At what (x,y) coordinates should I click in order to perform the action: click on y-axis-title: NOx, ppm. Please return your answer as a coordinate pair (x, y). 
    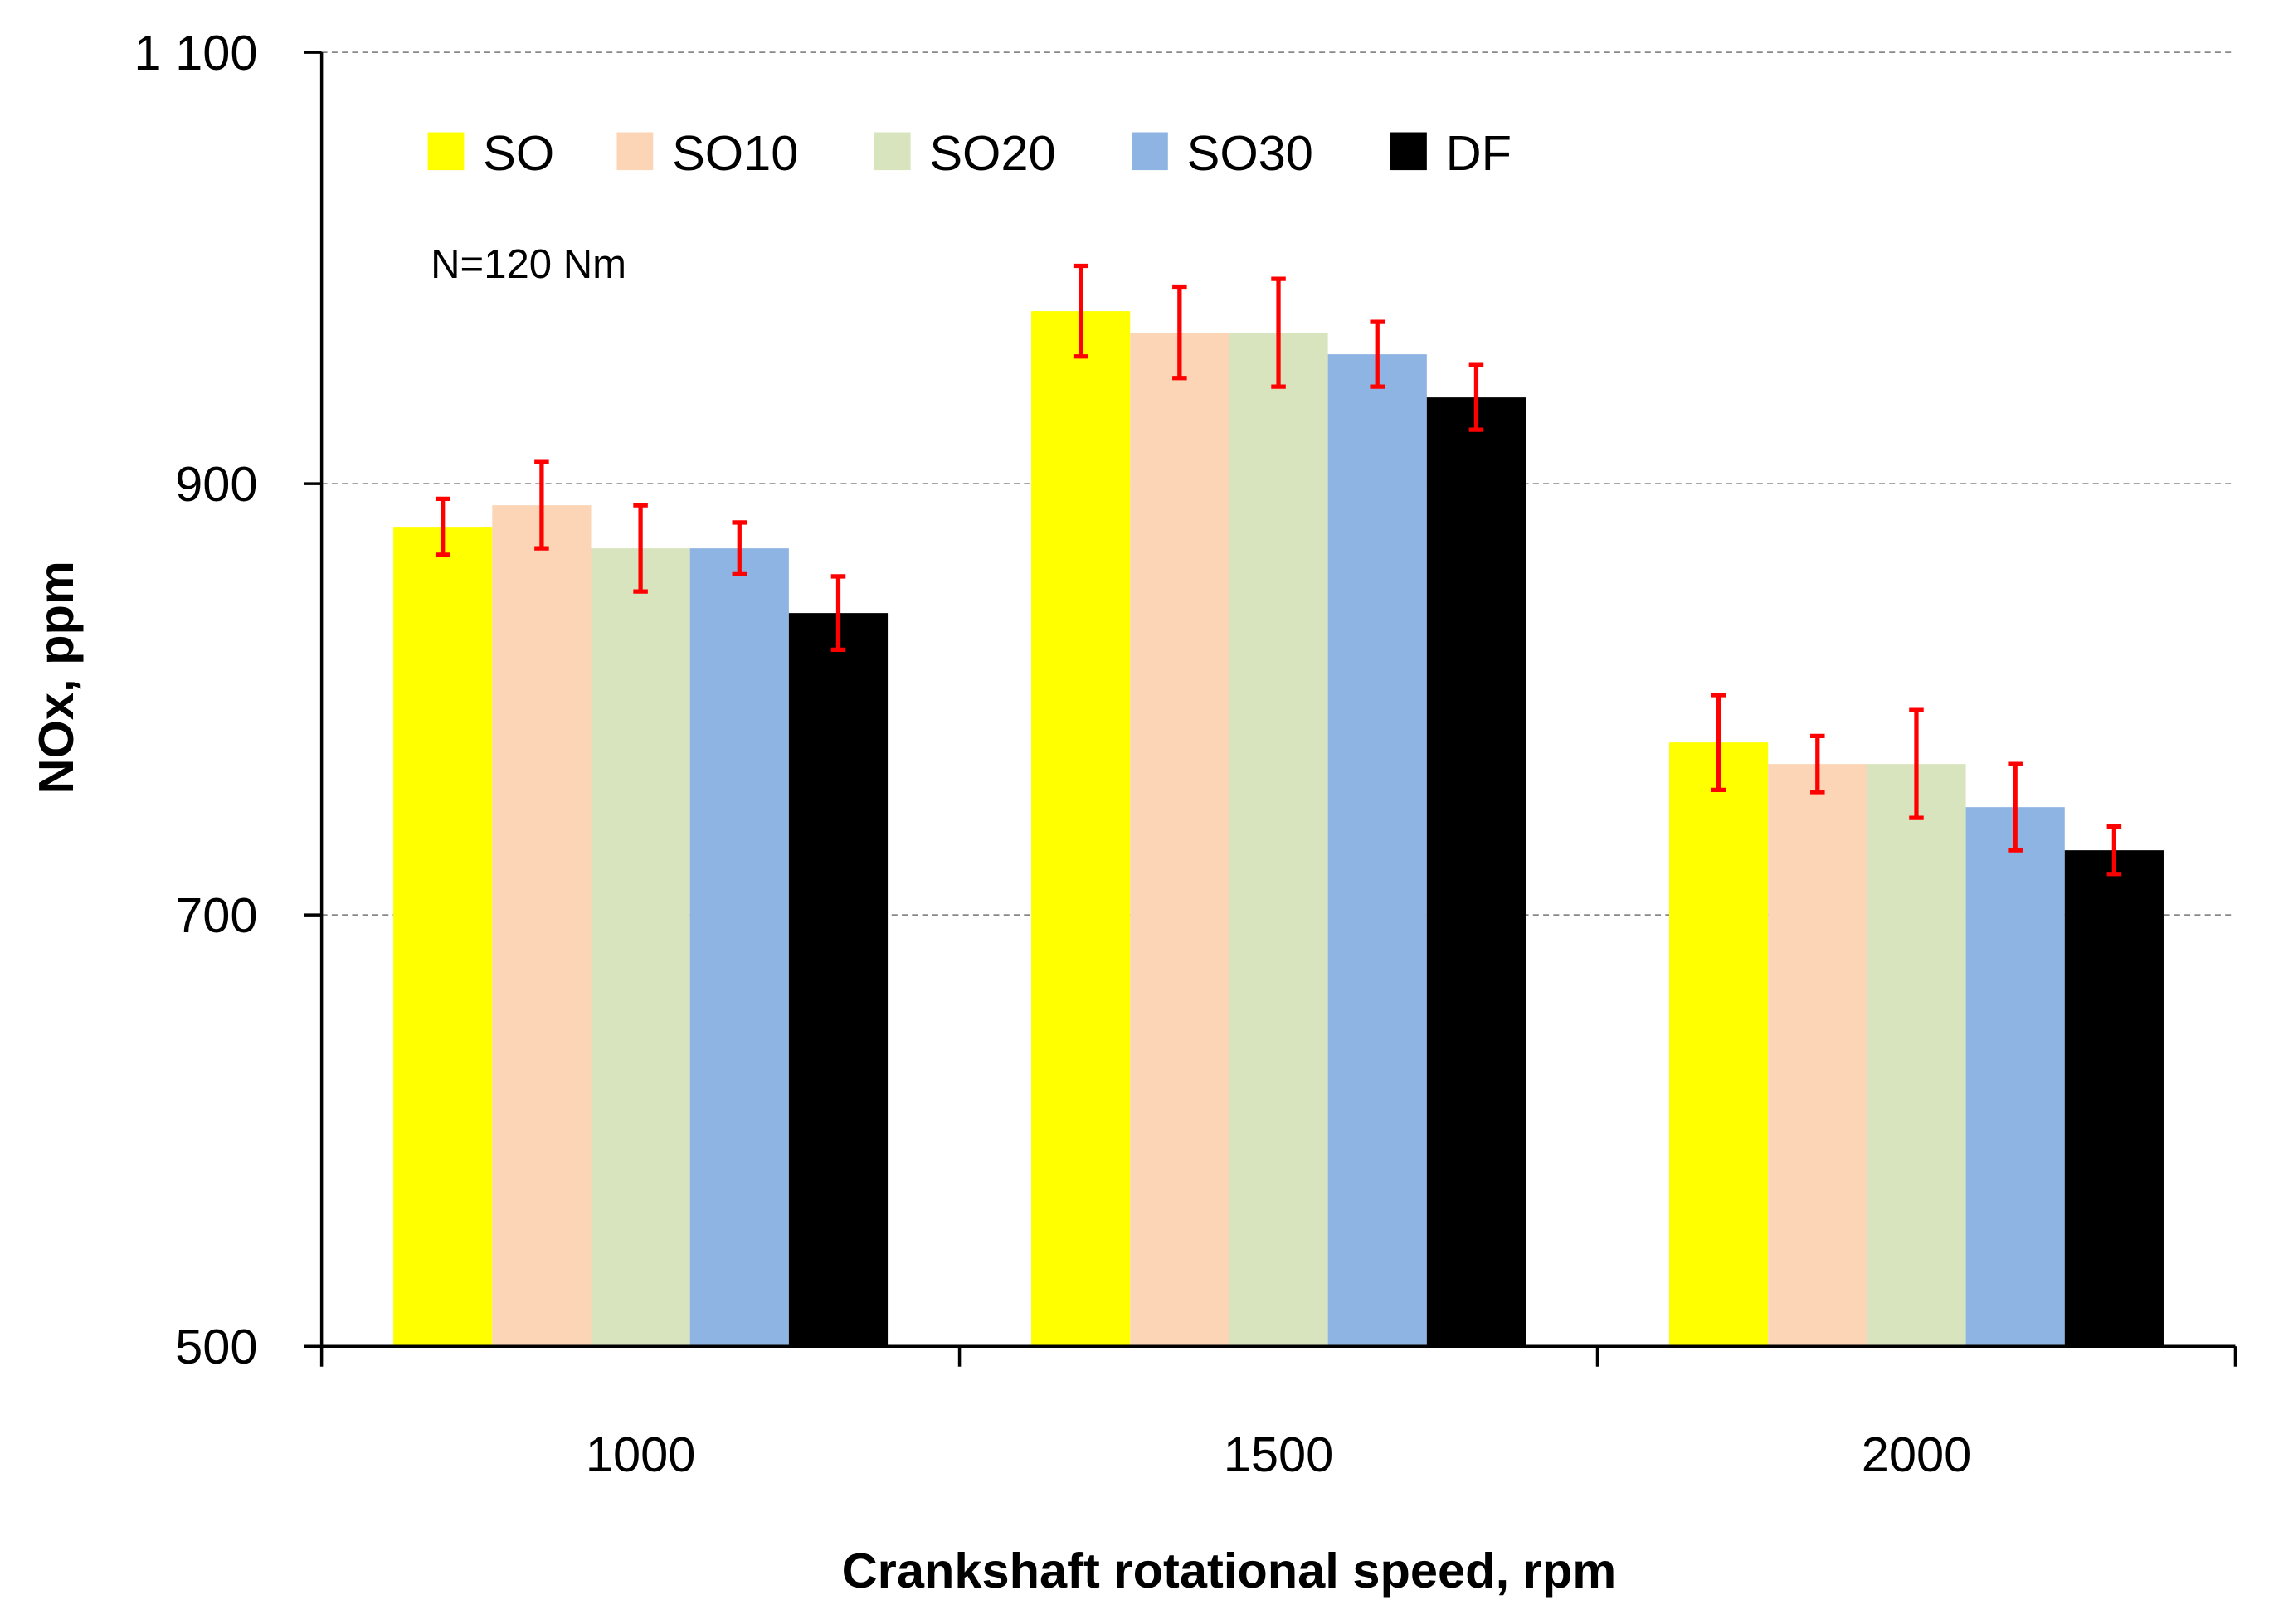
    Looking at the image, I should click on (56, 677).